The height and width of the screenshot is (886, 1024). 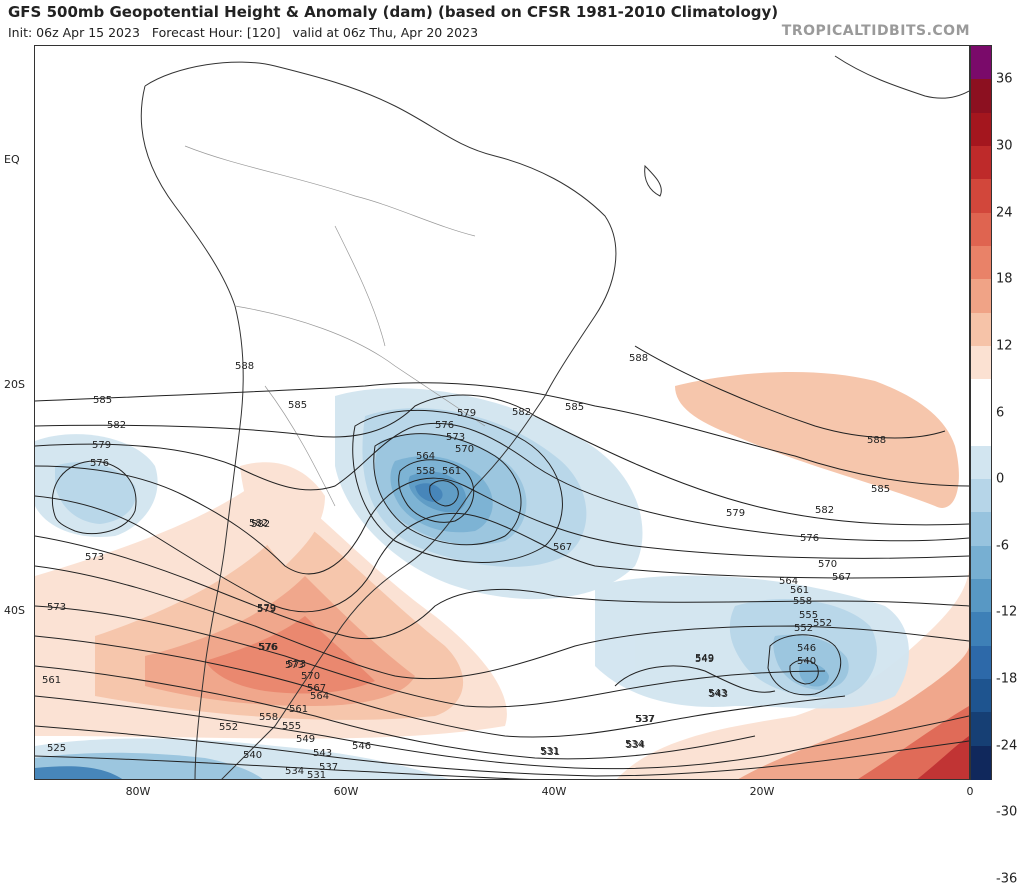 What do you see at coordinates (12, 159) in the screenshot?
I see `lat-label-eq: EQ` at bounding box center [12, 159].